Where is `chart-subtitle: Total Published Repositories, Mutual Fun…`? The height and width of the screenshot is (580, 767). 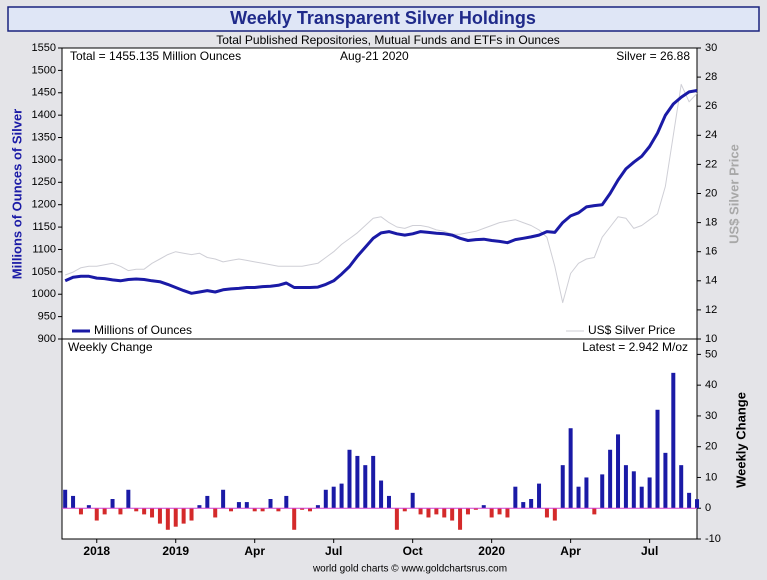
chart-subtitle: Total Published Repositories, Mutual Fun… is located at coordinates (388, 40).